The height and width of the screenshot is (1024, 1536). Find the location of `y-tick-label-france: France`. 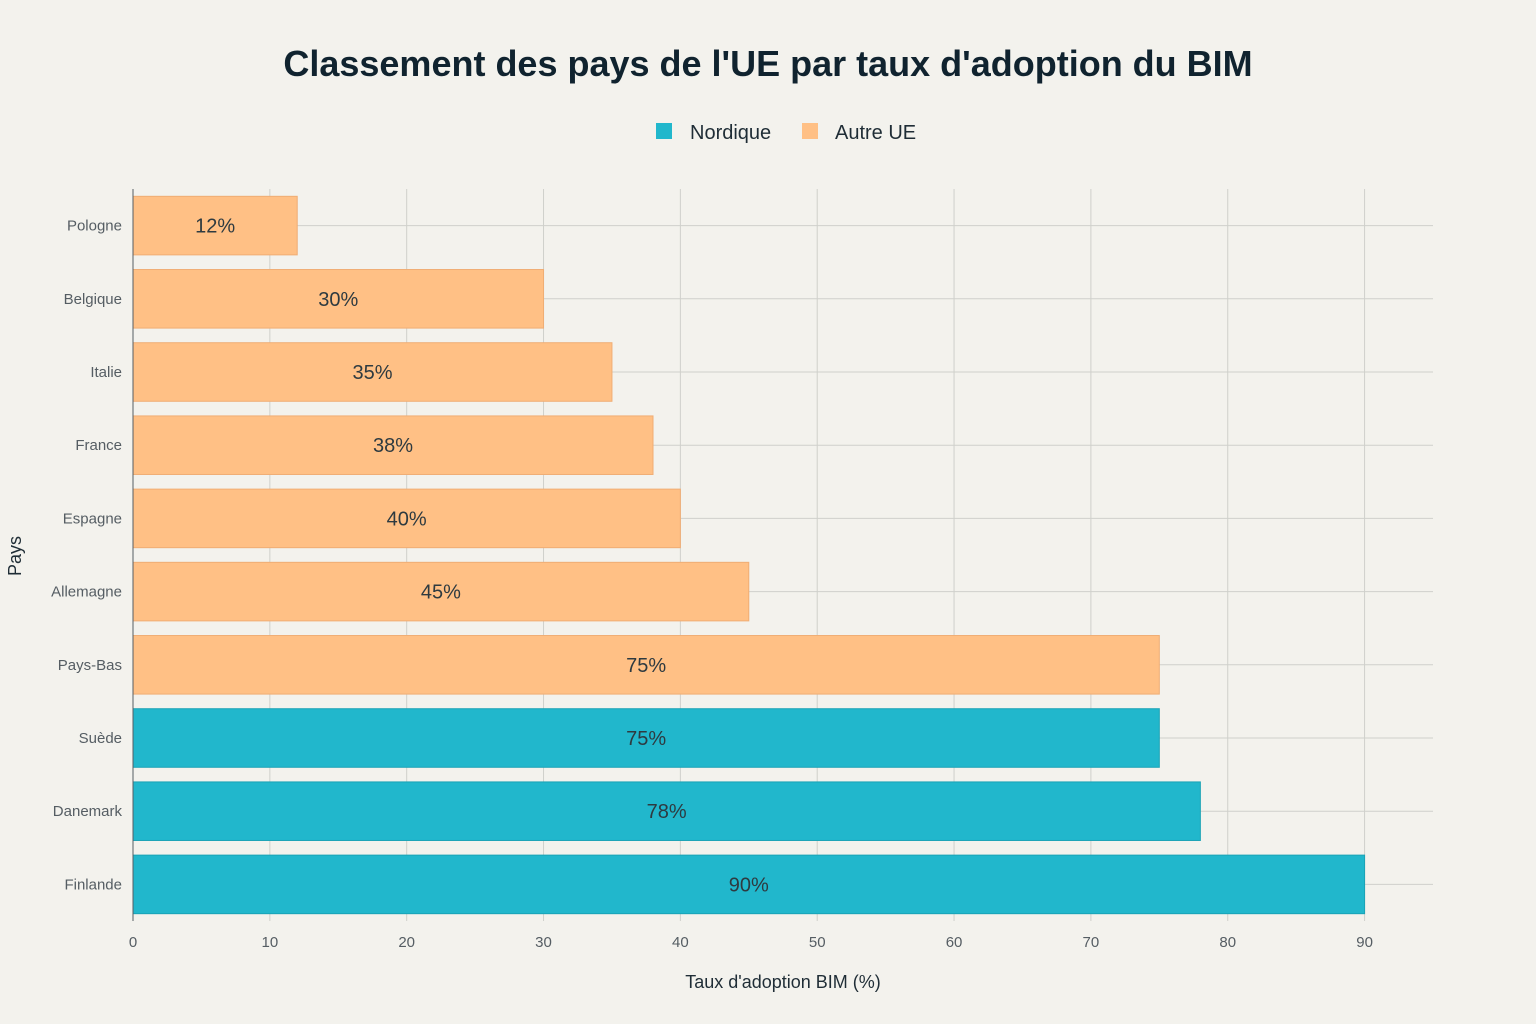

y-tick-label-france: France is located at coordinates (98, 445).